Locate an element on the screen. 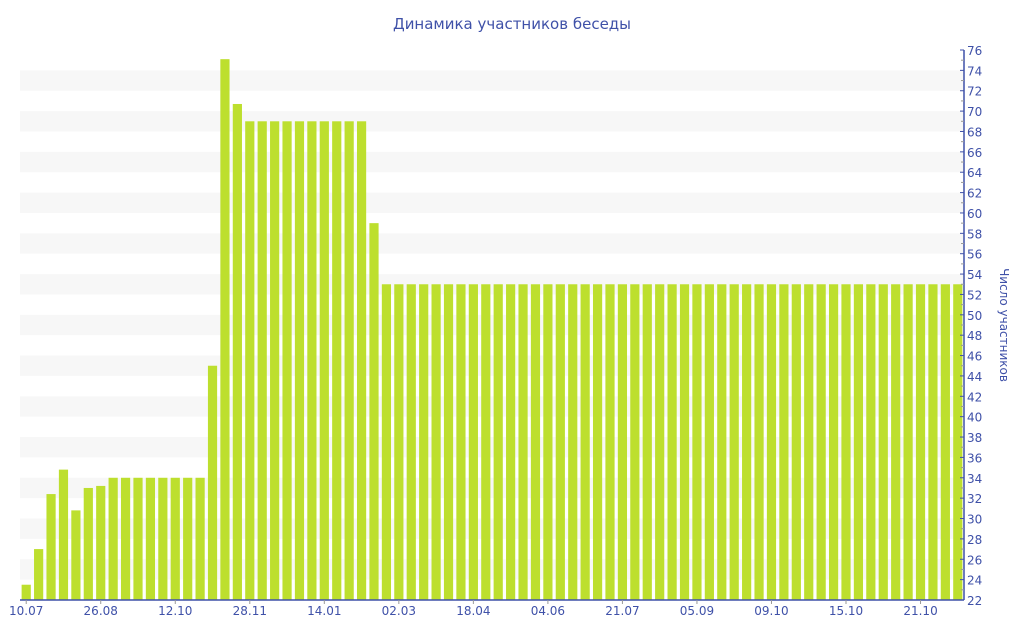 The height and width of the screenshot is (640, 1024). y-tick-label: 28 is located at coordinates (974, 540).